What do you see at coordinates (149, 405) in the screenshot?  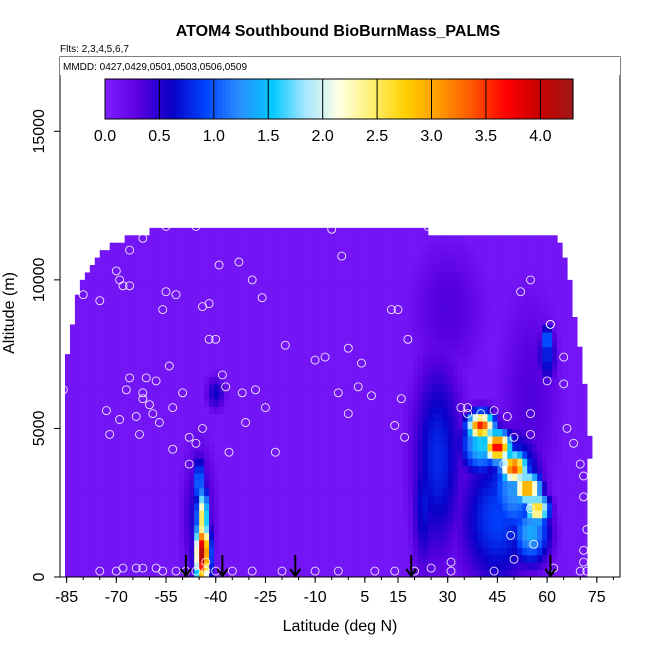 I see `observation-point` at bounding box center [149, 405].